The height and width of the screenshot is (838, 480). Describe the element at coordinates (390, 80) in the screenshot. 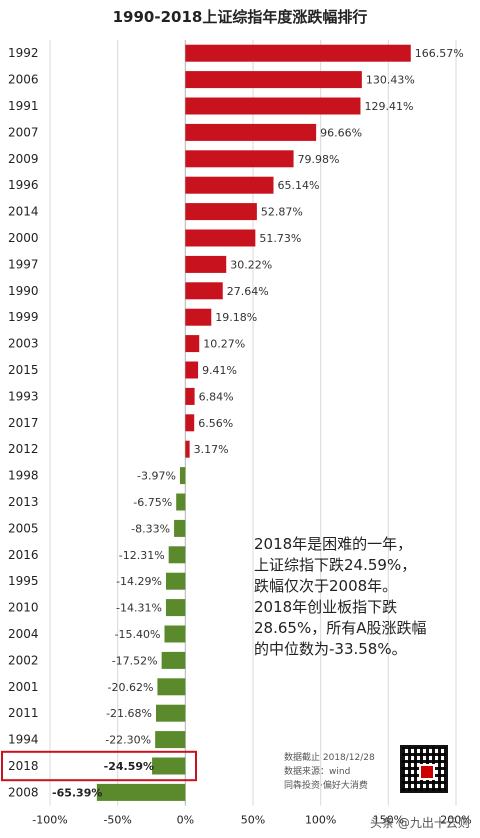

I see `value-label: 130.43%` at that location.